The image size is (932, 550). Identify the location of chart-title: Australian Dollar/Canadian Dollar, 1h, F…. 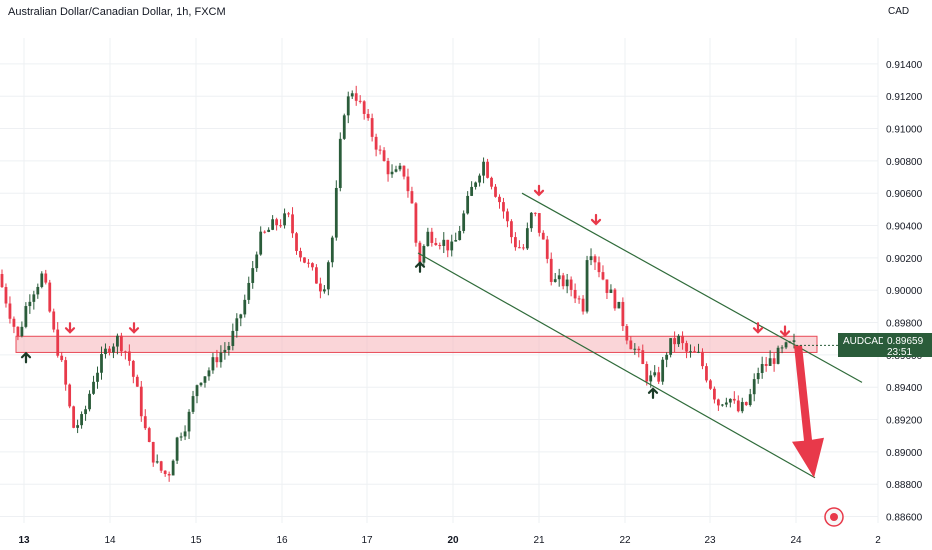
(117, 12).